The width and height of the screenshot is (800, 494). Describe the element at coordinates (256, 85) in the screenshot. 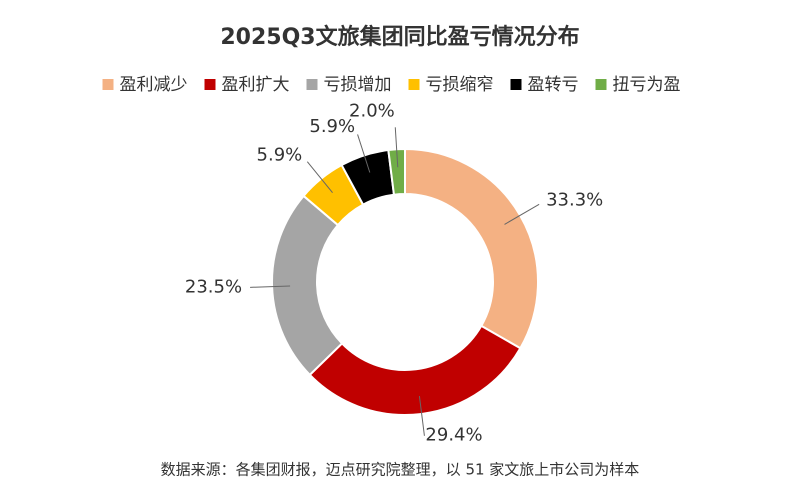

I see `legend-label: 盈利扩大` at that location.